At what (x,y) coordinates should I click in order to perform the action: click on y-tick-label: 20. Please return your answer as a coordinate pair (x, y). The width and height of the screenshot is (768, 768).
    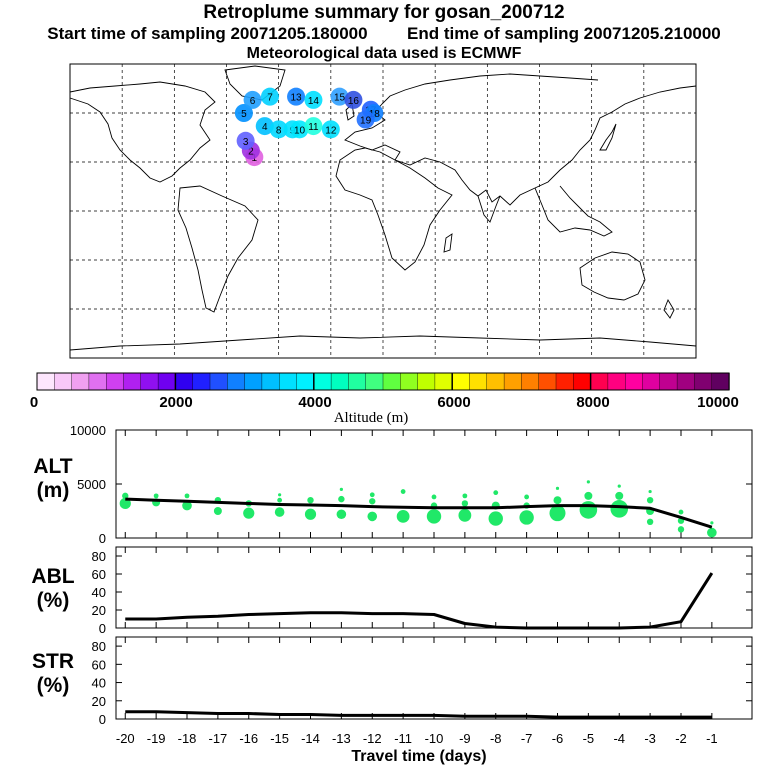
    Looking at the image, I should click on (99, 610).